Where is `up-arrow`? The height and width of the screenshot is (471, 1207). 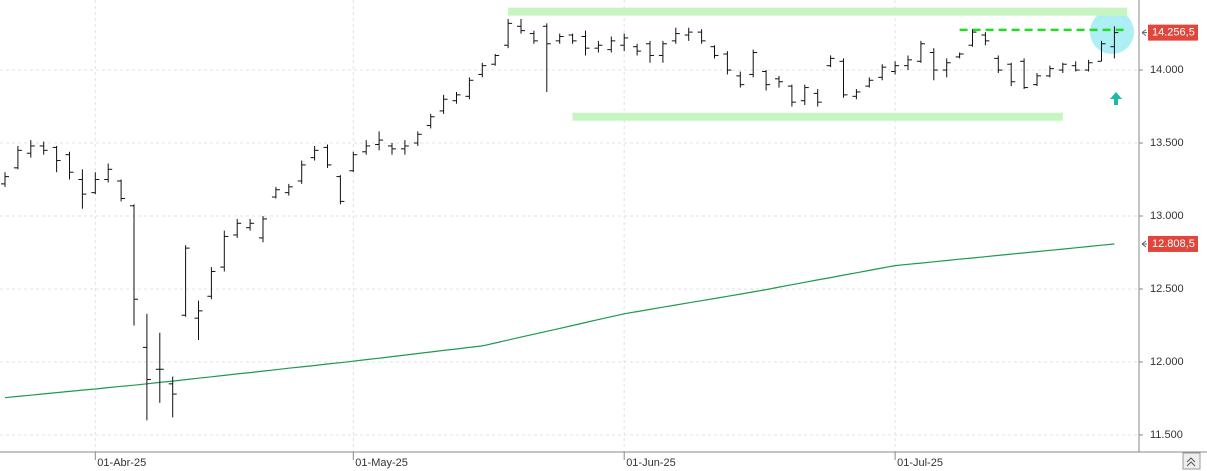
up-arrow is located at coordinates (1116, 98).